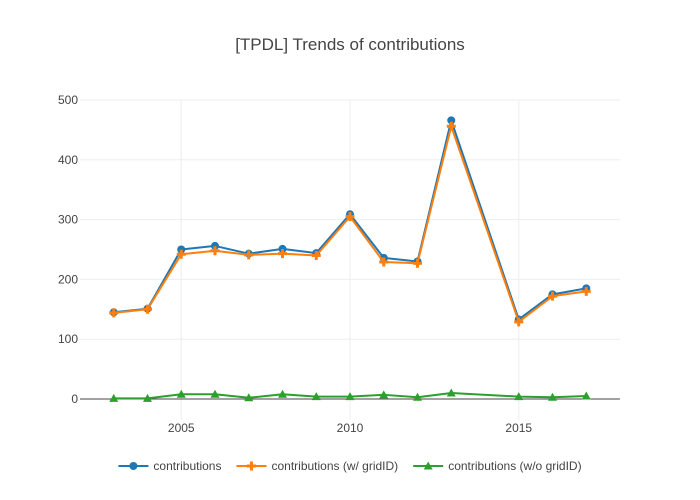  I want to click on legend-label: contributions, so click(187, 466).